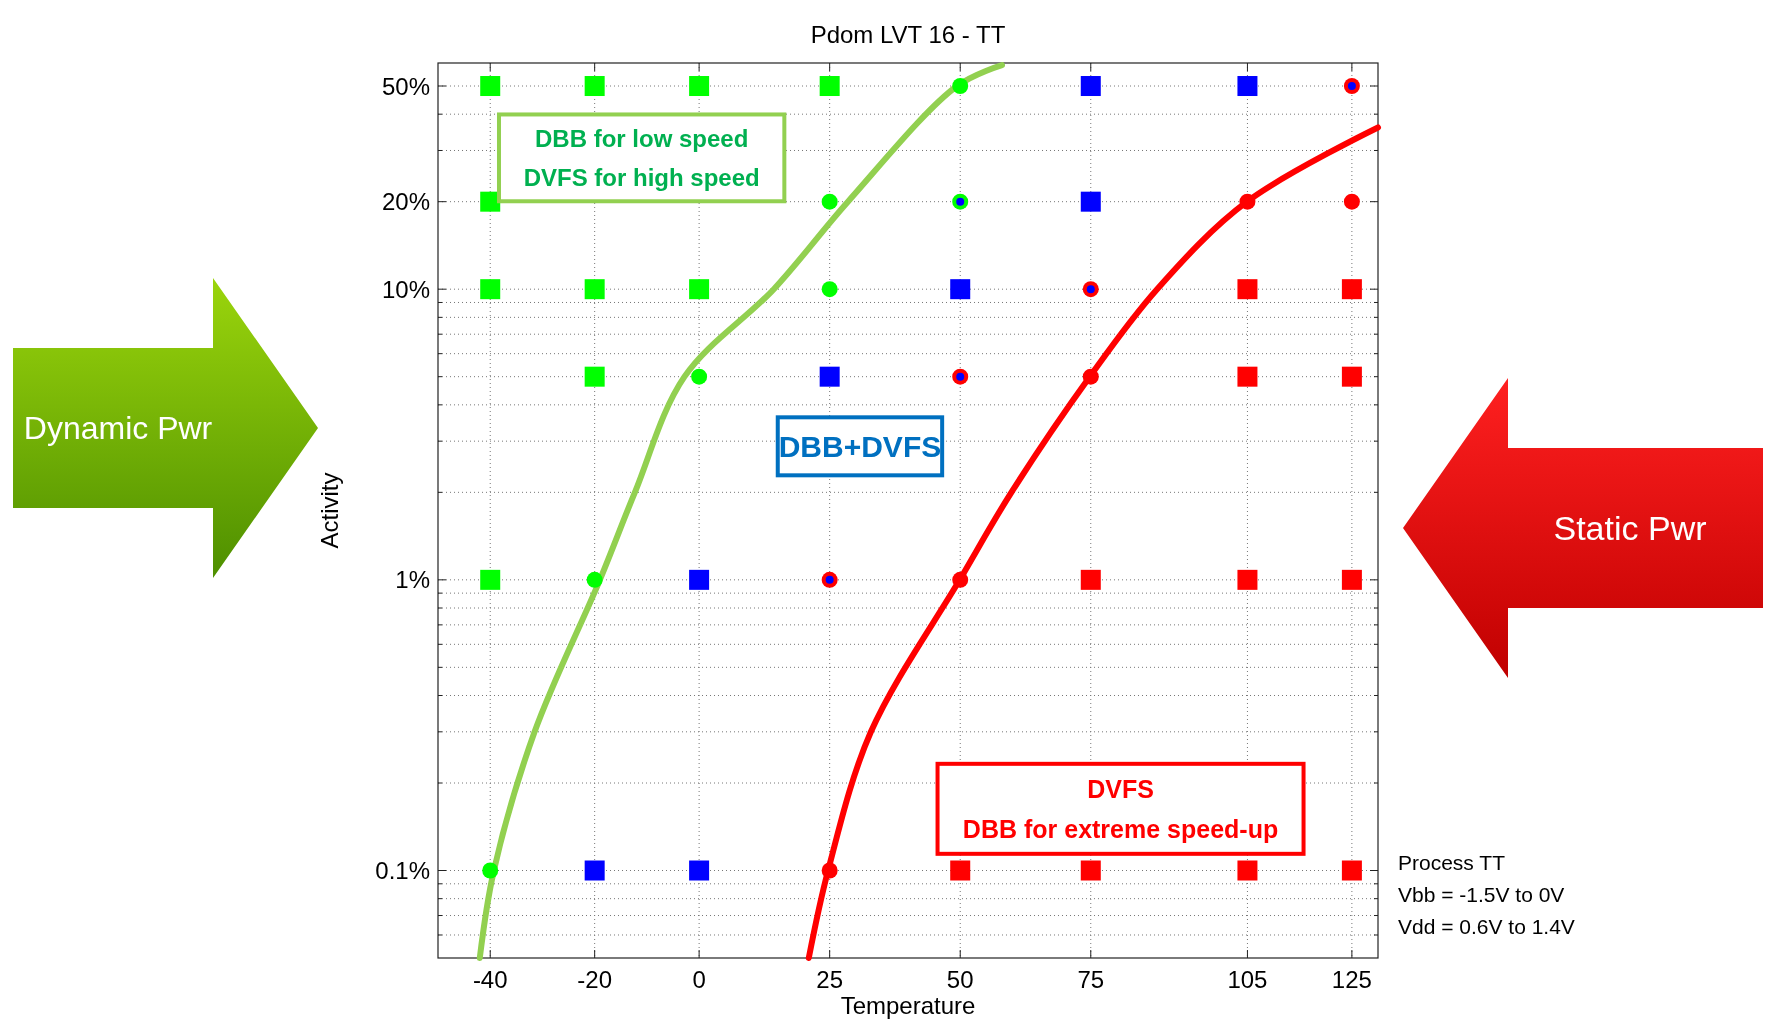 The width and height of the screenshot is (1779, 1033). Describe the element at coordinates (860, 446) in the screenshot. I see `annotation: DBB+DVFS` at that location.